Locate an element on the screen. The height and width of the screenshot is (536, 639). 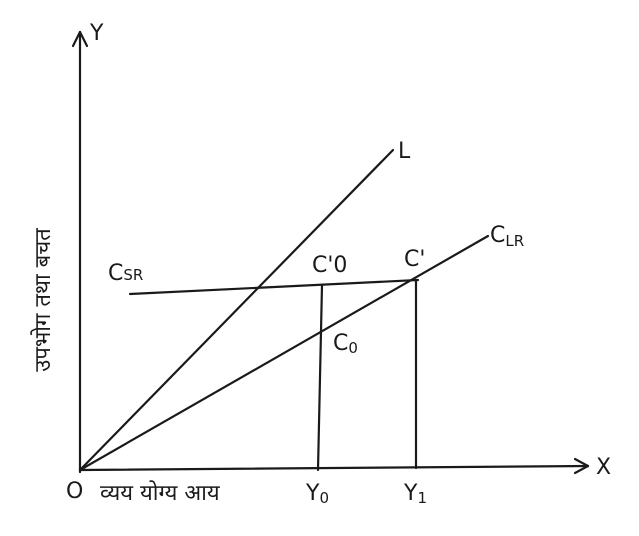
c0-prime-sub: 0 is located at coordinates (340, 265).